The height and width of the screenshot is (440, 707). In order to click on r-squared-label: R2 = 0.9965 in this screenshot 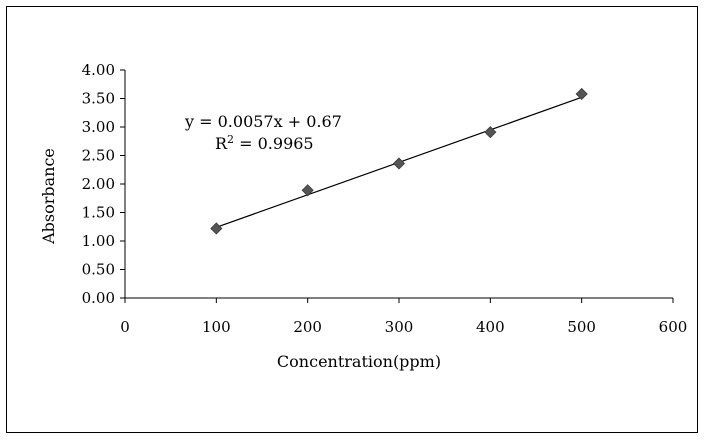, I will do `click(264, 143)`.